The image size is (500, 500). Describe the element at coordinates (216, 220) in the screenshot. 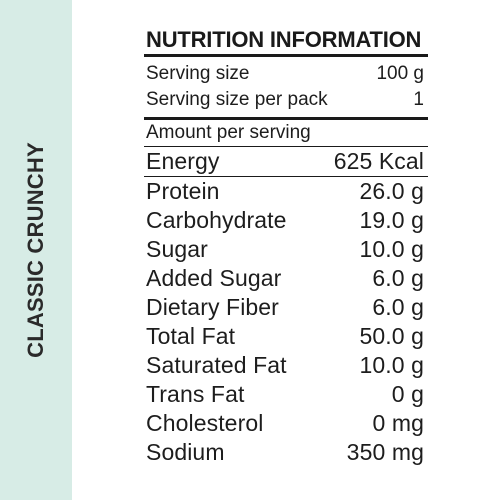

I see `nutrient-label: Carbohydrate` at that location.